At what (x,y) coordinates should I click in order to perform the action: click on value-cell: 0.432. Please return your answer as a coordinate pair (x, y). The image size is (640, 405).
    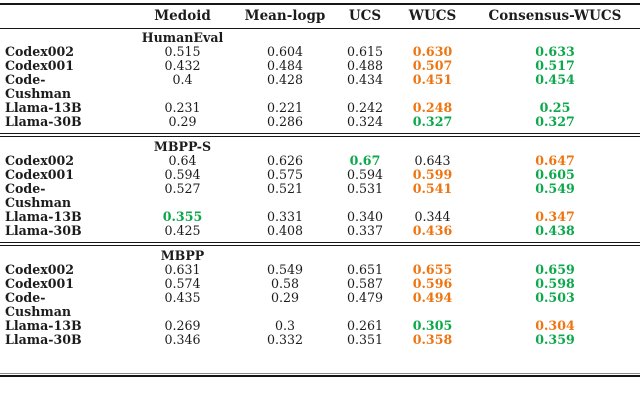
    Looking at the image, I should click on (182, 65).